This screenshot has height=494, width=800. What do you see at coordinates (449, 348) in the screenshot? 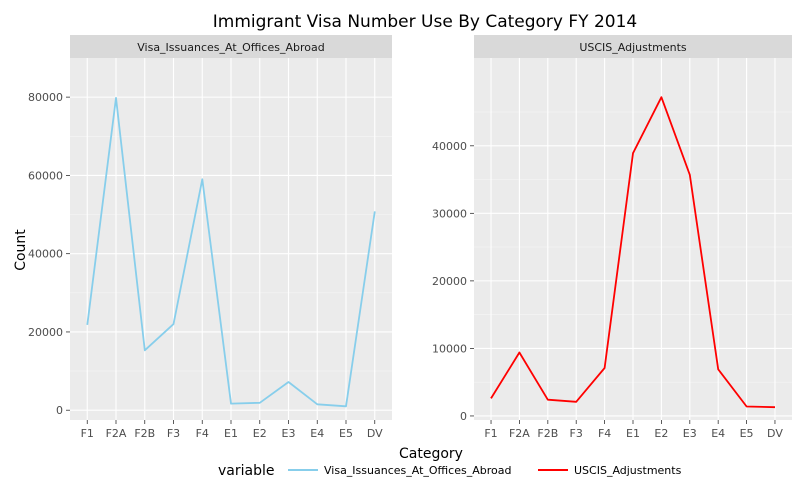
I see `y-tick-label: 10000` at bounding box center [449, 348].